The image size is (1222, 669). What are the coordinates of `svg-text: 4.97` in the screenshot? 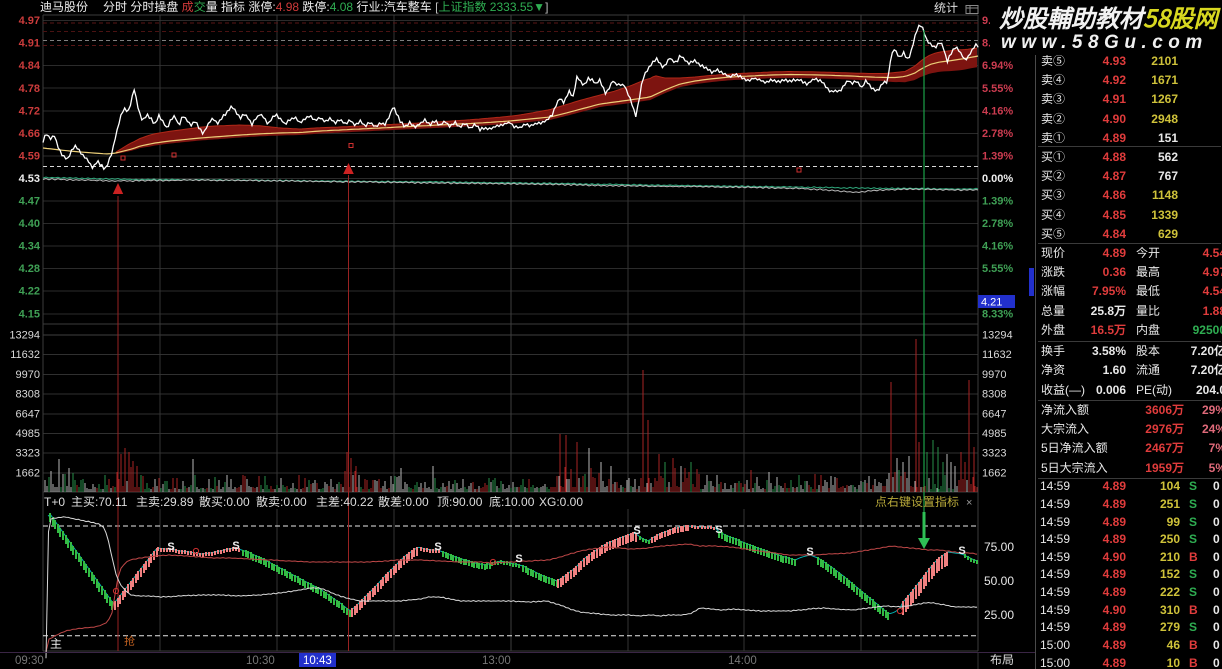 It's located at (29, 21).